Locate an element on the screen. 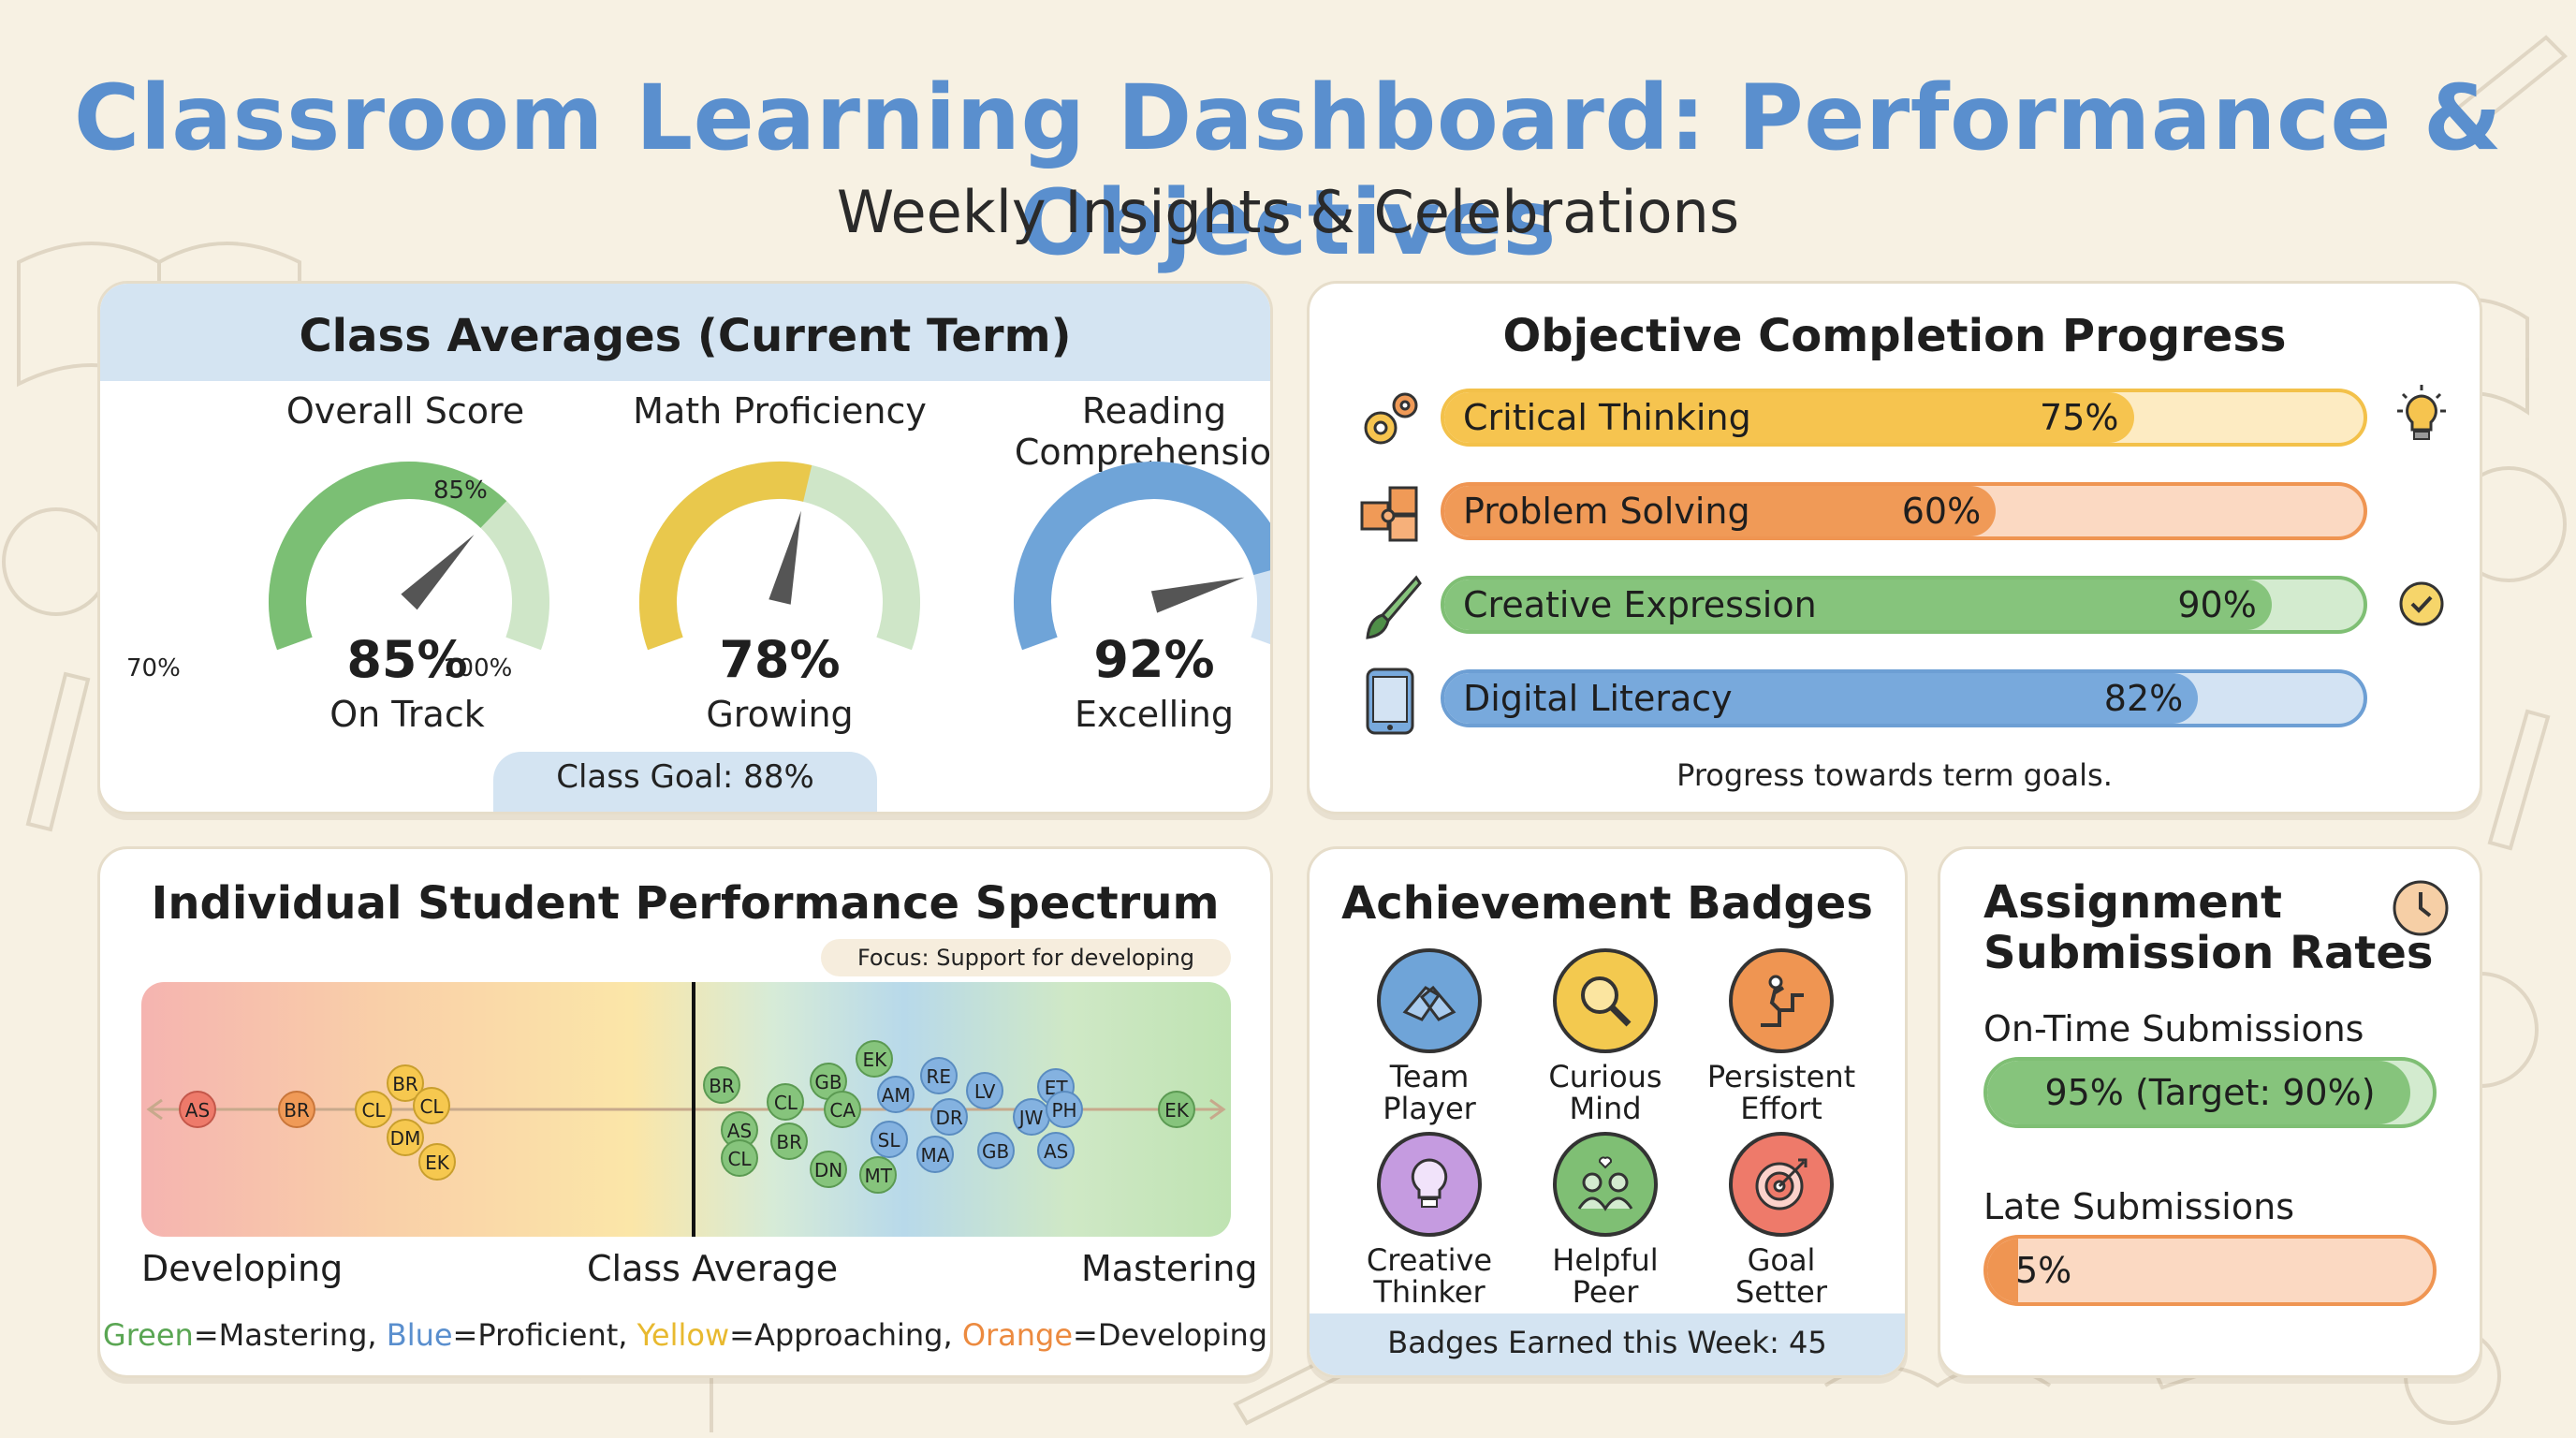 Image resolution: width=2576 pixels, height=1438 pixels. puzzle-icon is located at coordinates (1389, 514).